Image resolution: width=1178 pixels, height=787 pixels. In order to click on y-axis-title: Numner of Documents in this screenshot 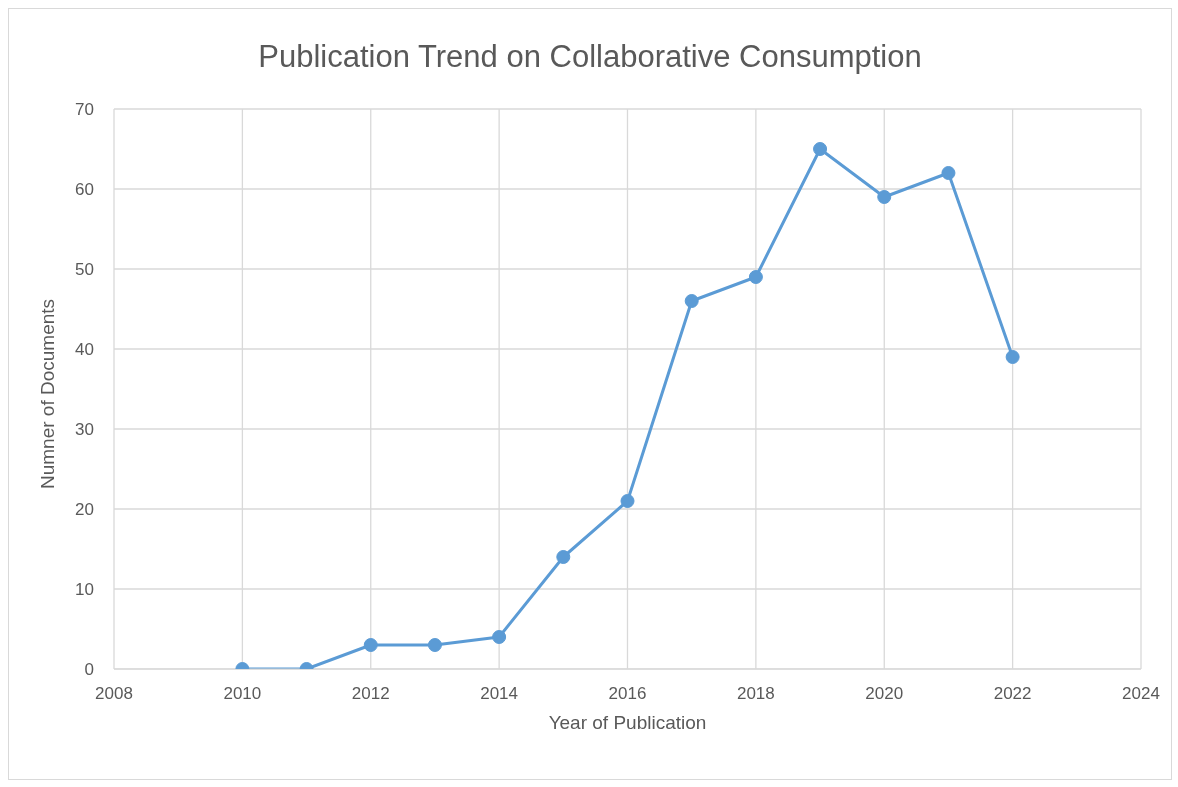, I will do `click(47, 393)`.